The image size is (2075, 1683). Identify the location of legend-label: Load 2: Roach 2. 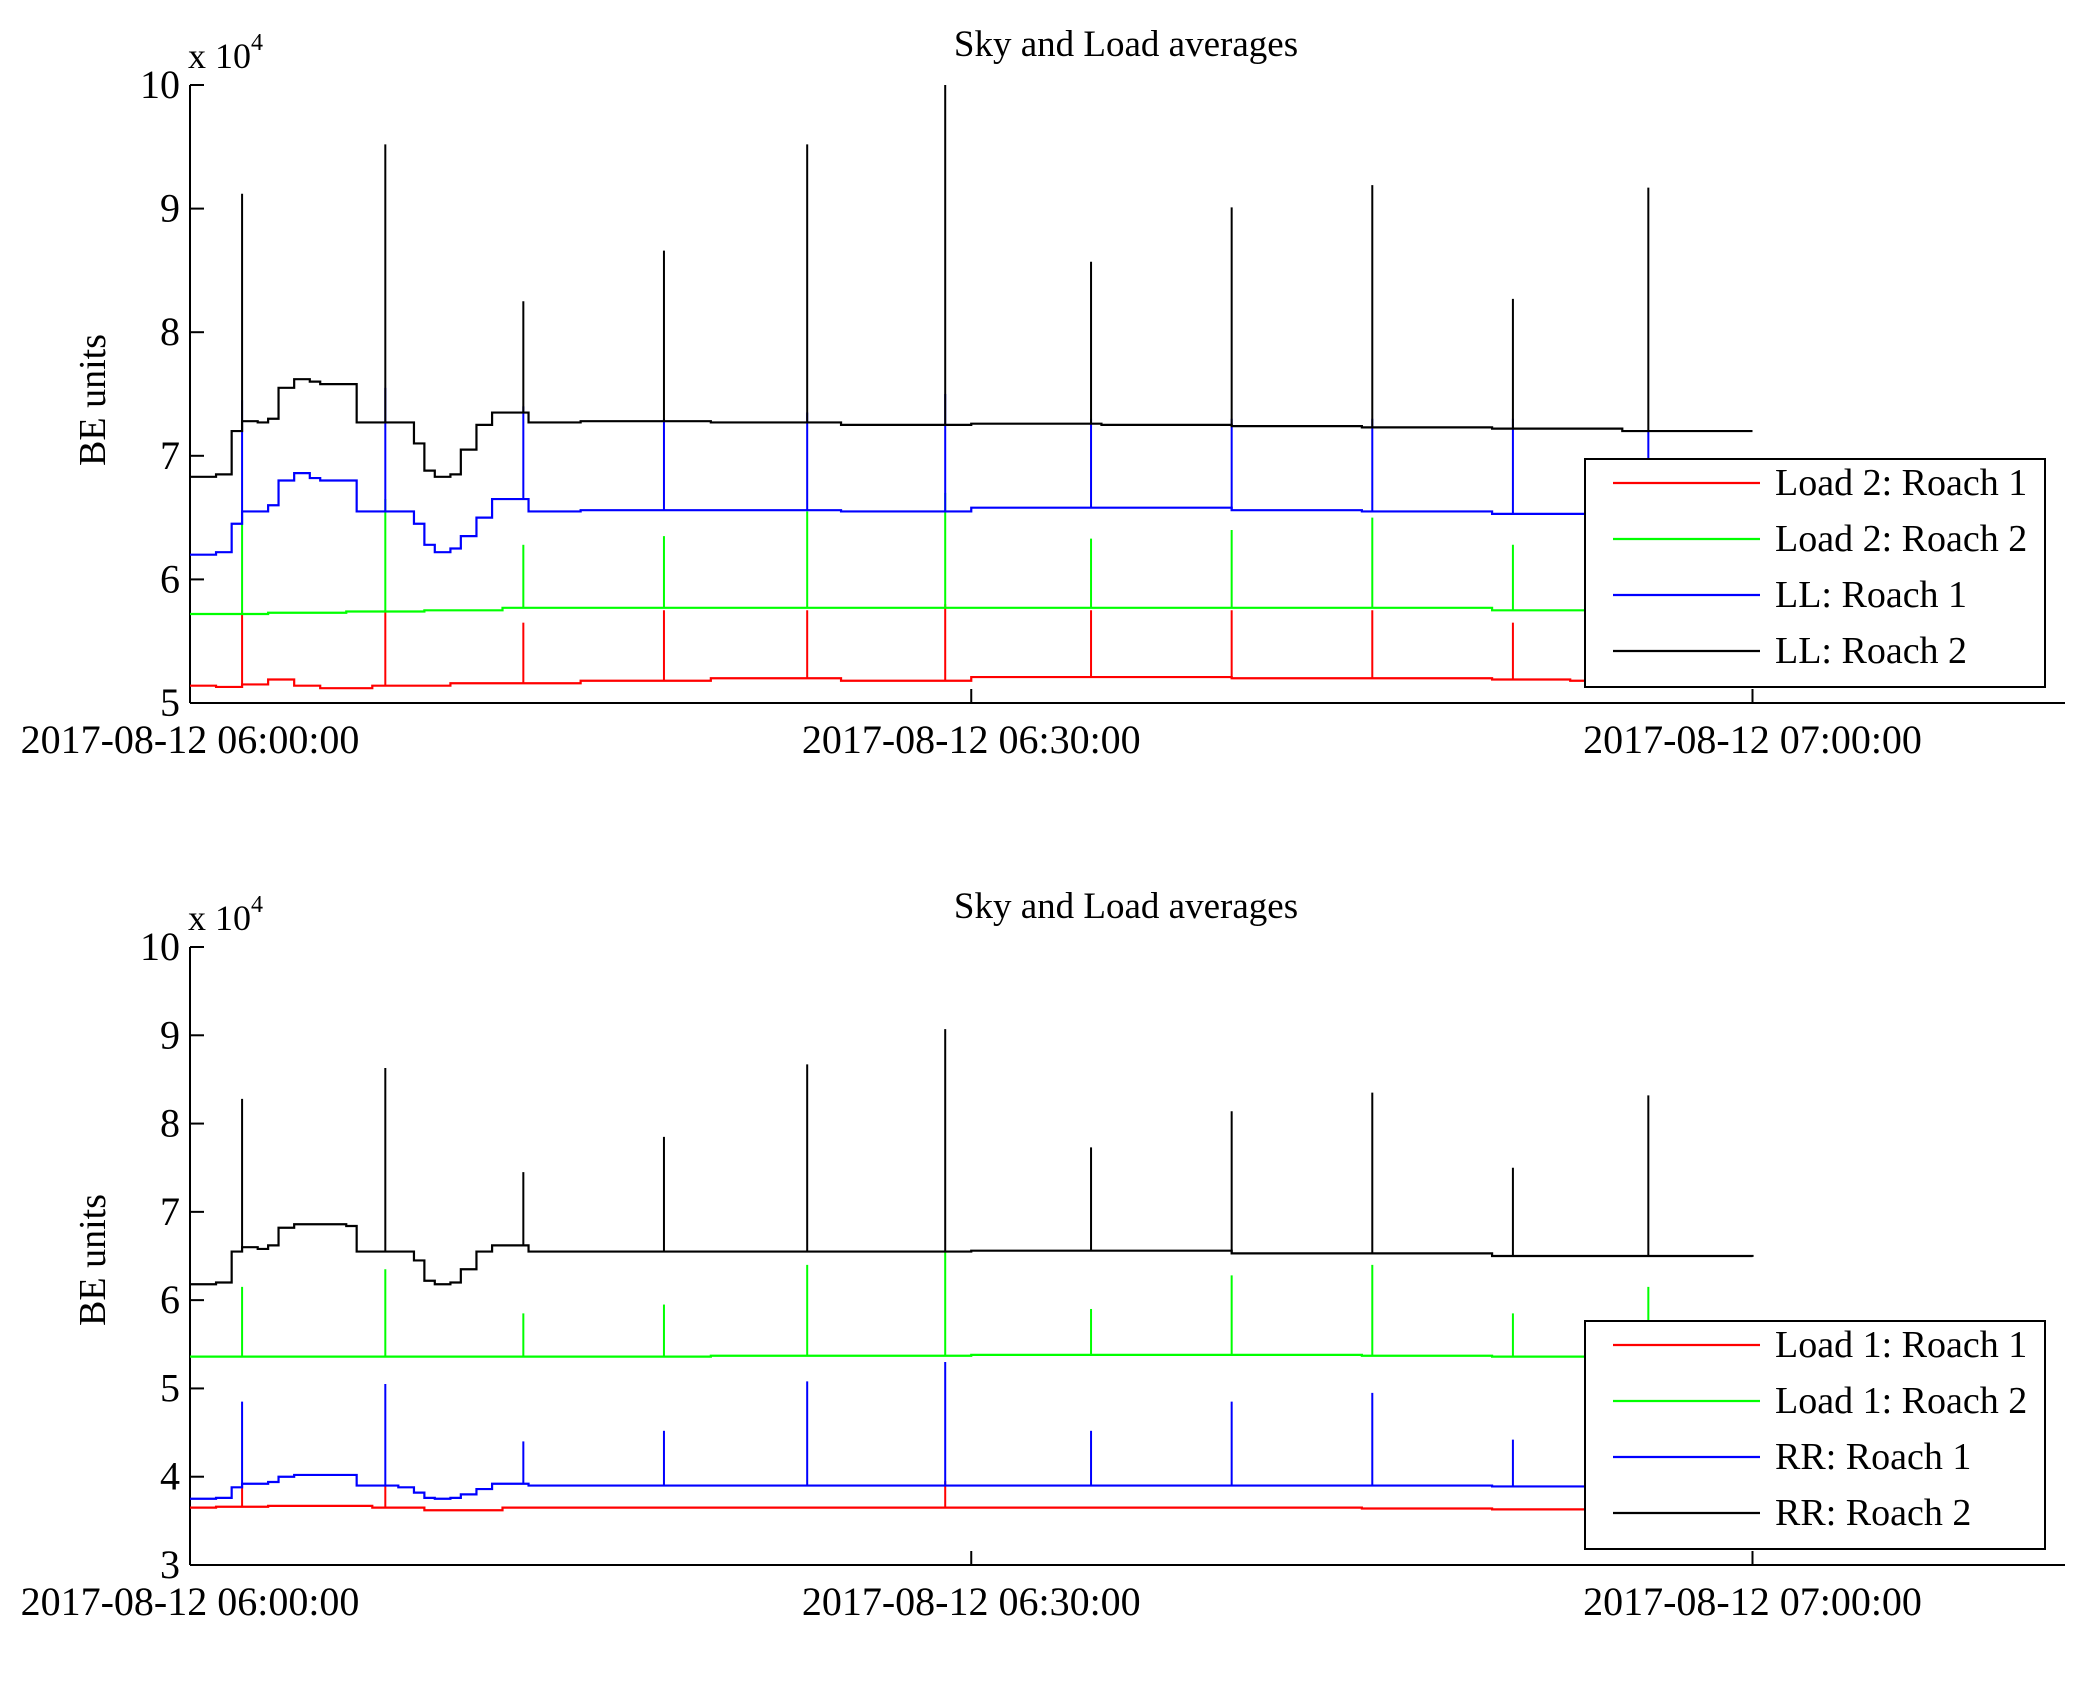
(1901, 539).